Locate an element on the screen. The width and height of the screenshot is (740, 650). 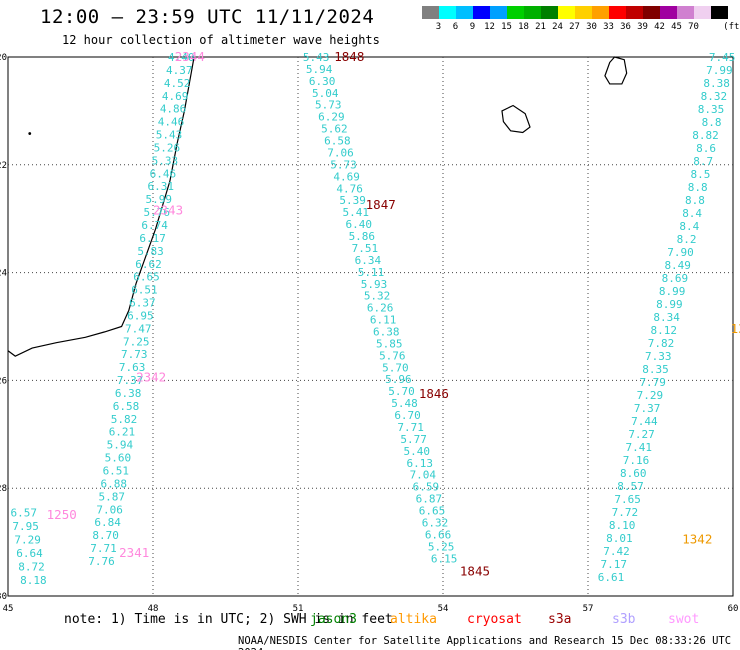
swh-value: 6.65 is located at coordinates (432, 511).